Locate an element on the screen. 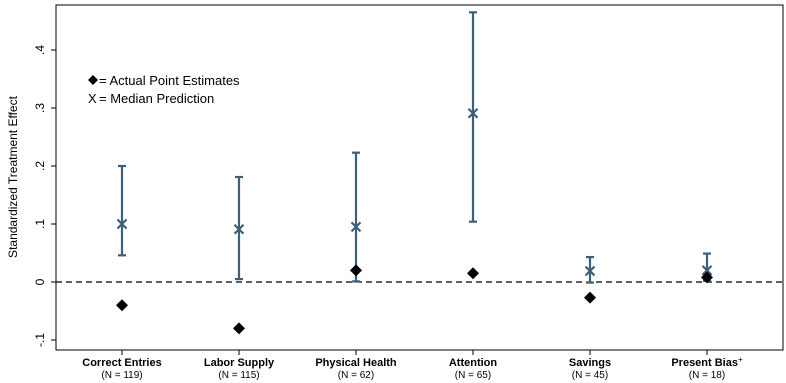 The height and width of the screenshot is (383, 786). category-sample-size: (N = 62) is located at coordinates (356, 375).